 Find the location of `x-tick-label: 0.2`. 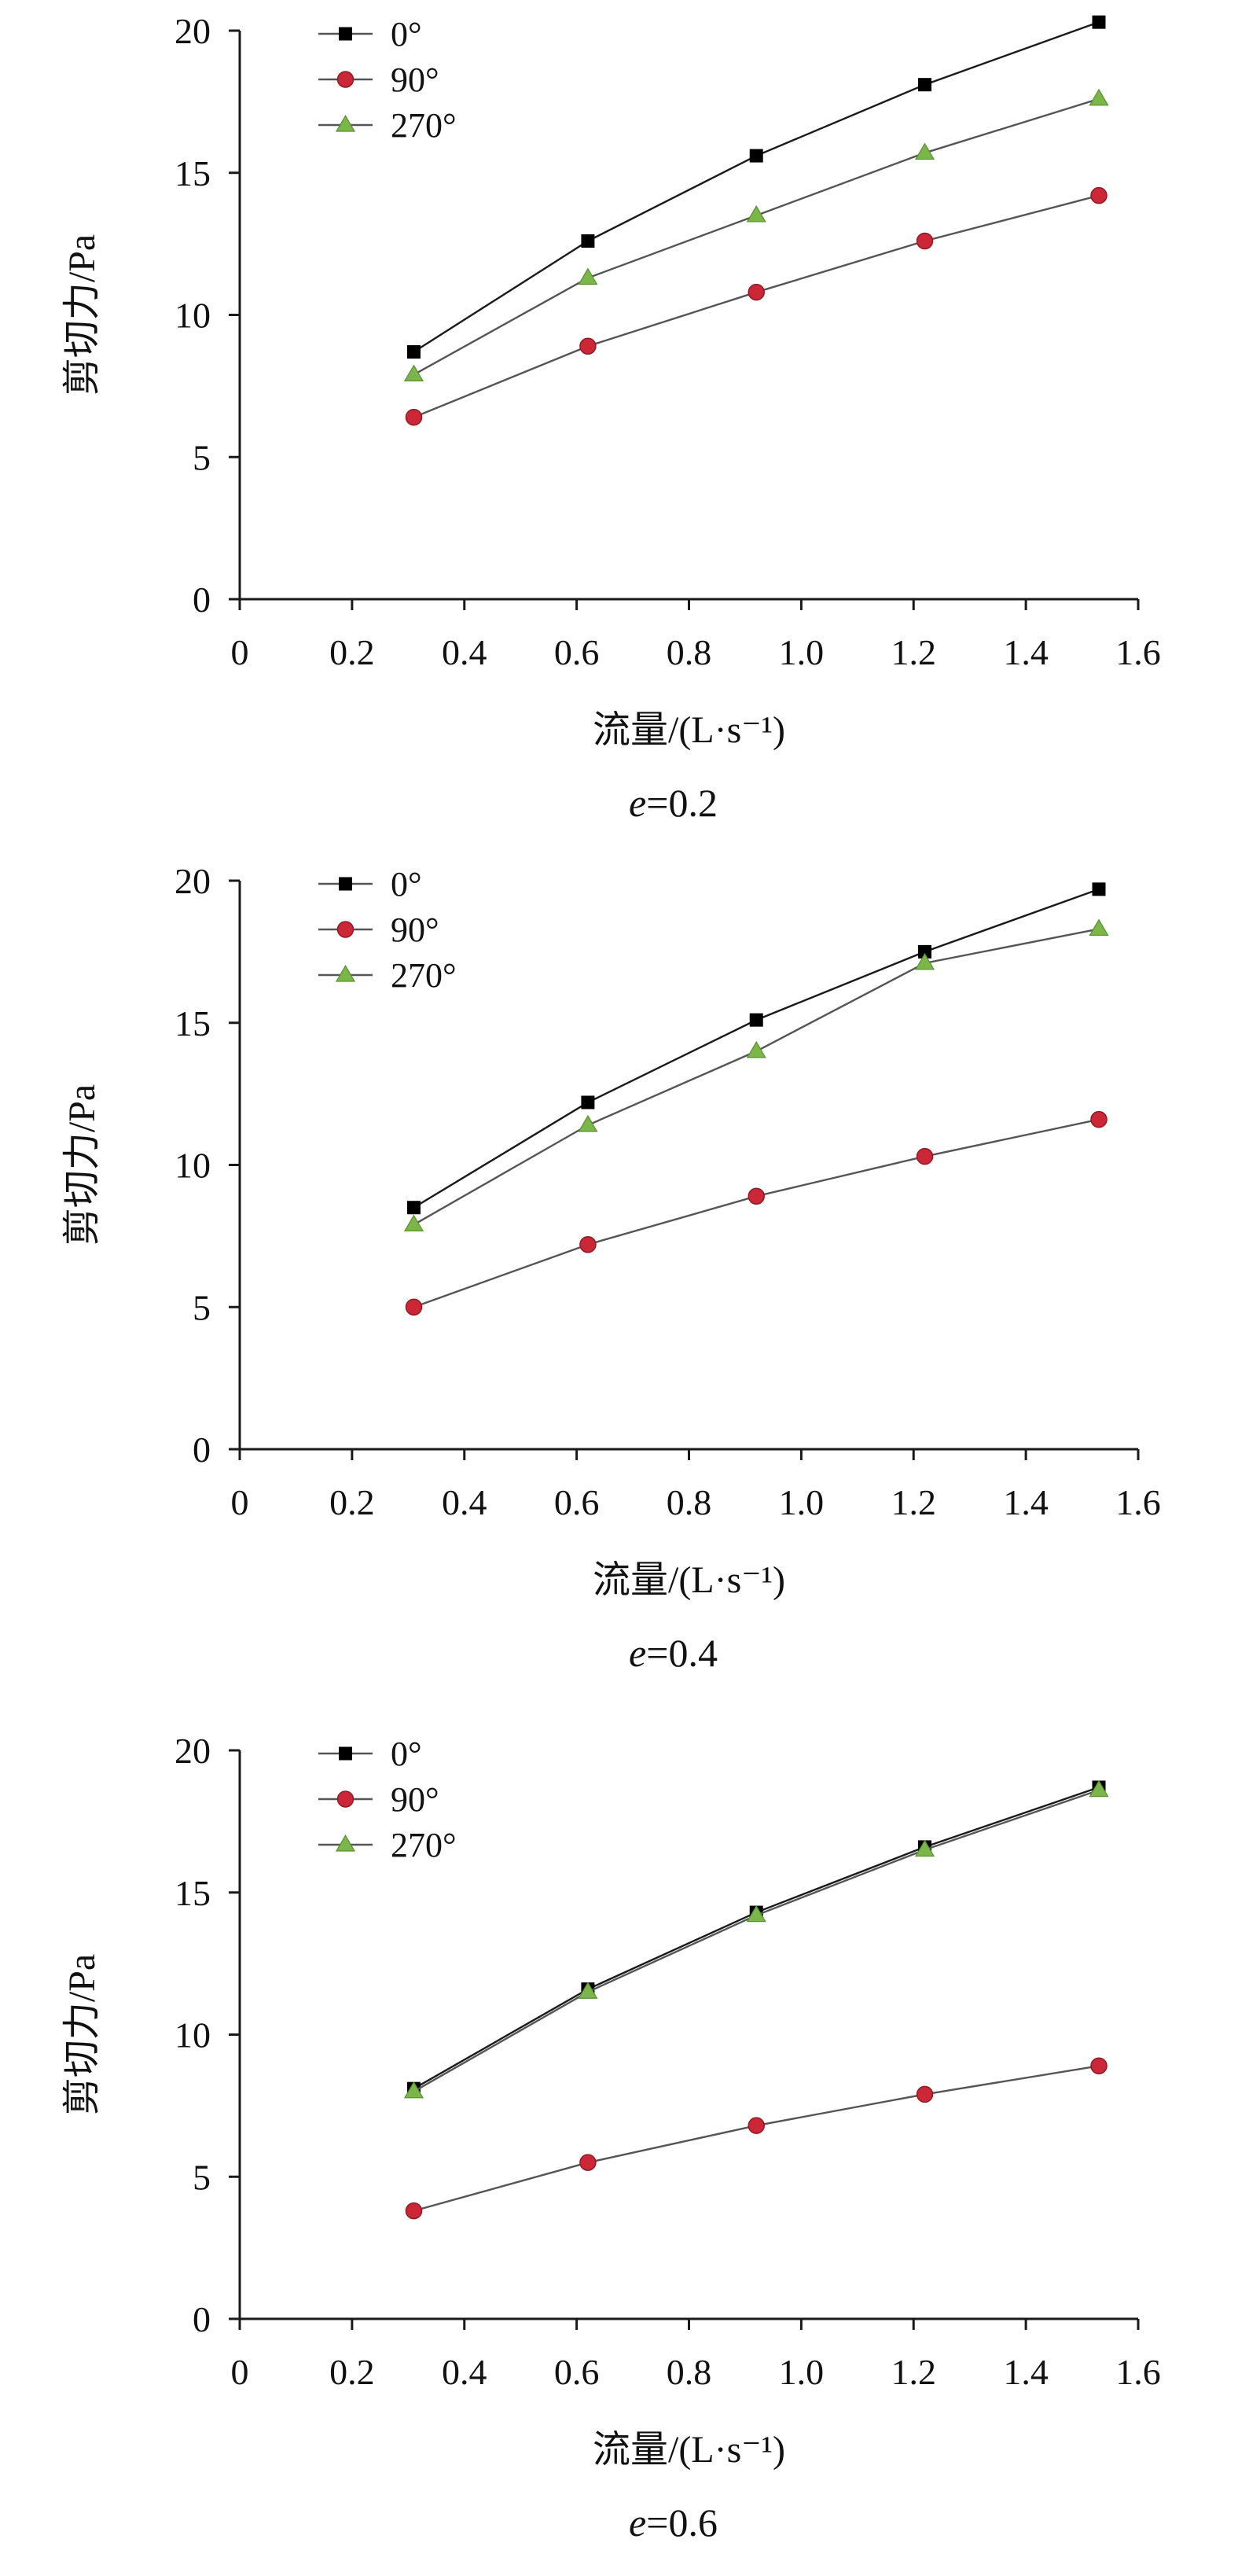

x-tick-label: 0.2 is located at coordinates (352, 652).